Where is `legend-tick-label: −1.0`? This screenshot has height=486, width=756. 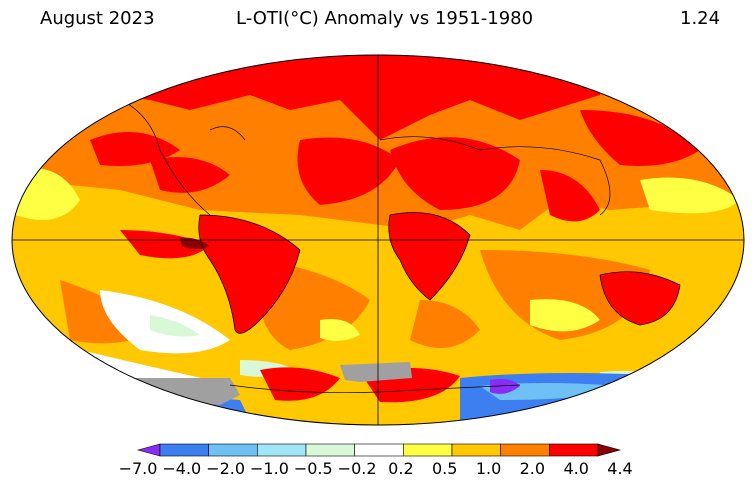
legend-tick-label: −1.0 is located at coordinates (269, 468).